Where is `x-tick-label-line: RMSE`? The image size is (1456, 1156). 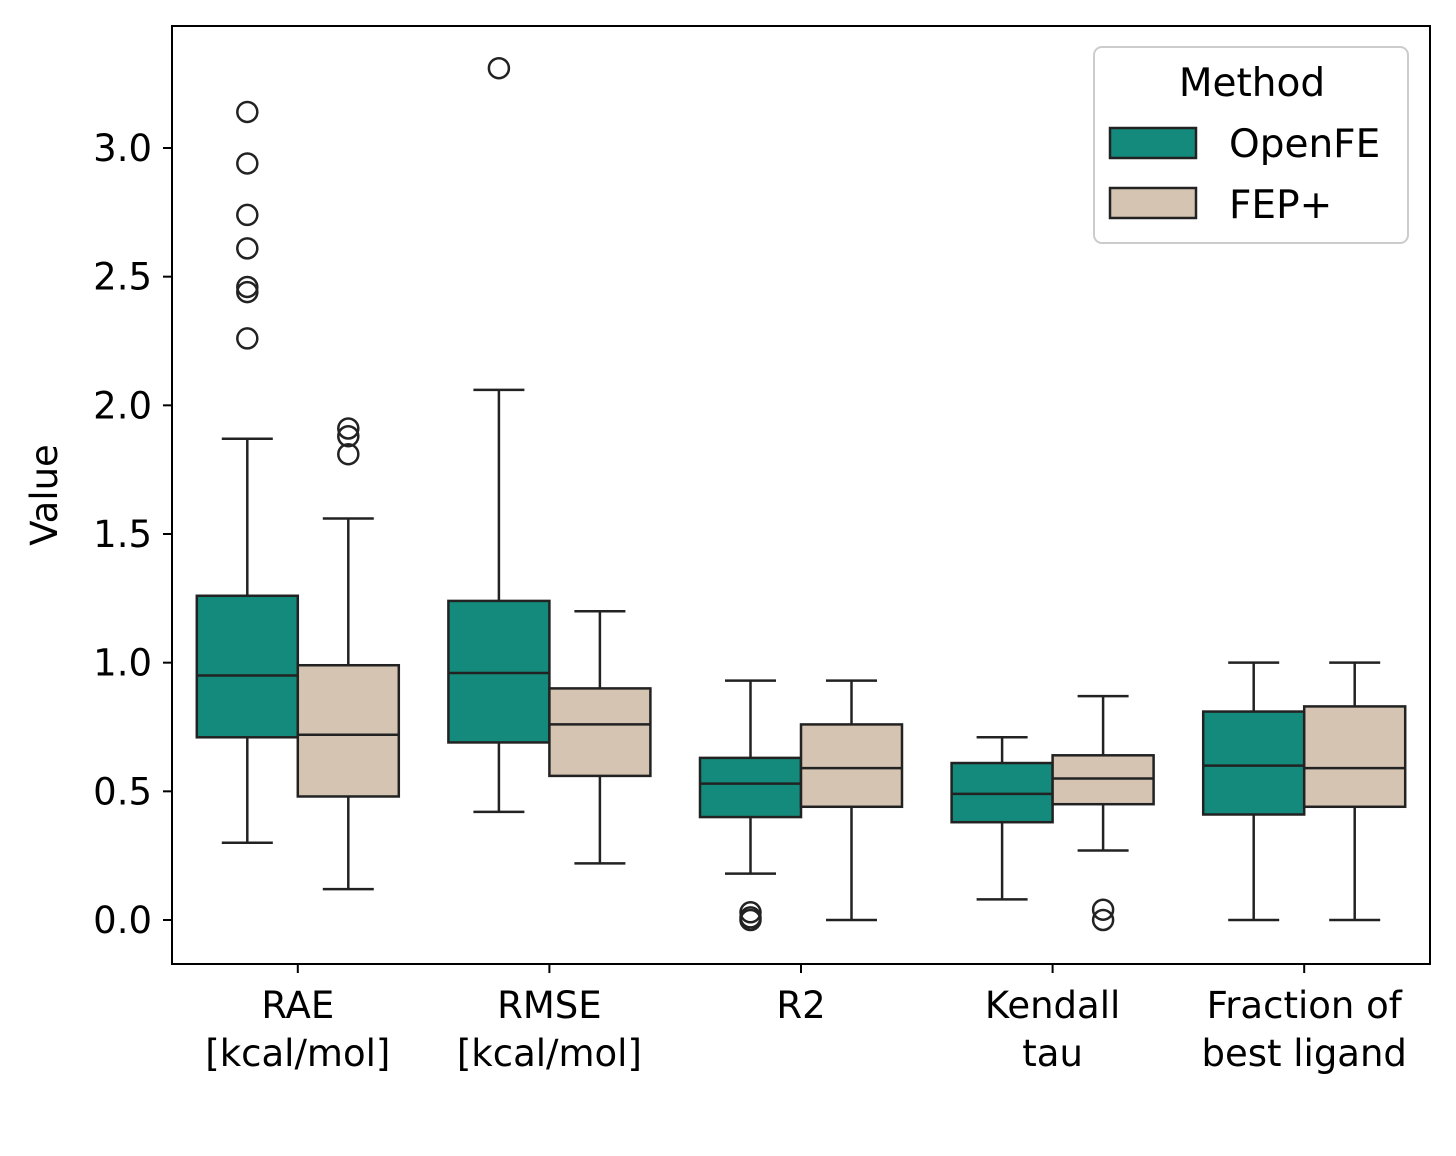 x-tick-label-line: RMSE is located at coordinates (549, 1005).